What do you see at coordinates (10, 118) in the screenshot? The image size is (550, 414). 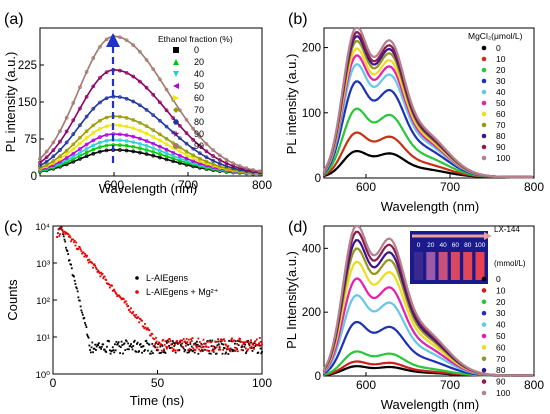 I see `panel-a-ylabel-text: PL intensity` at bounding box center [10, 118].